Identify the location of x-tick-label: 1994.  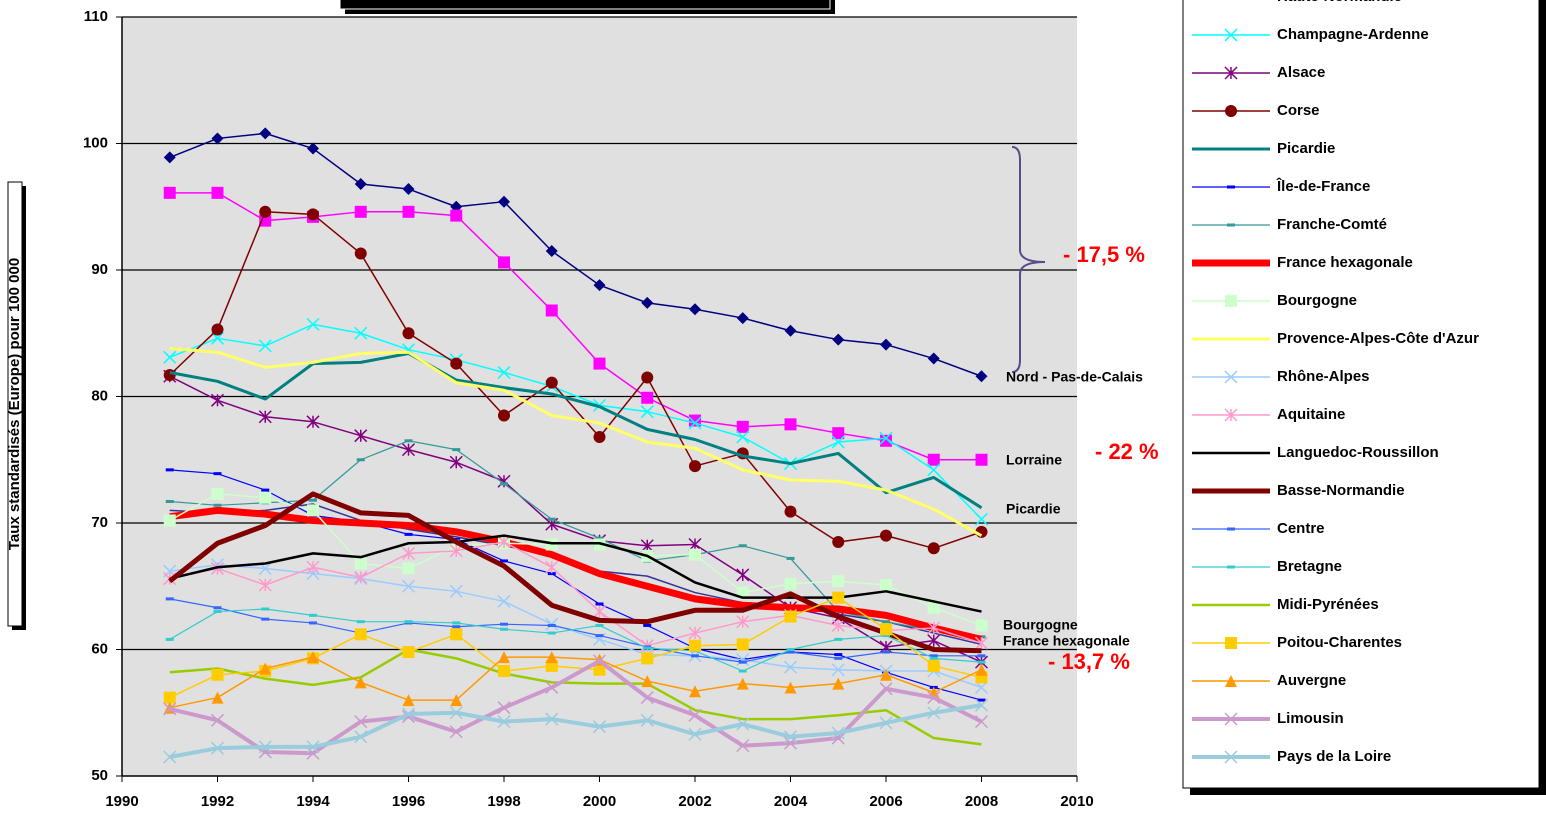
(313, 801).